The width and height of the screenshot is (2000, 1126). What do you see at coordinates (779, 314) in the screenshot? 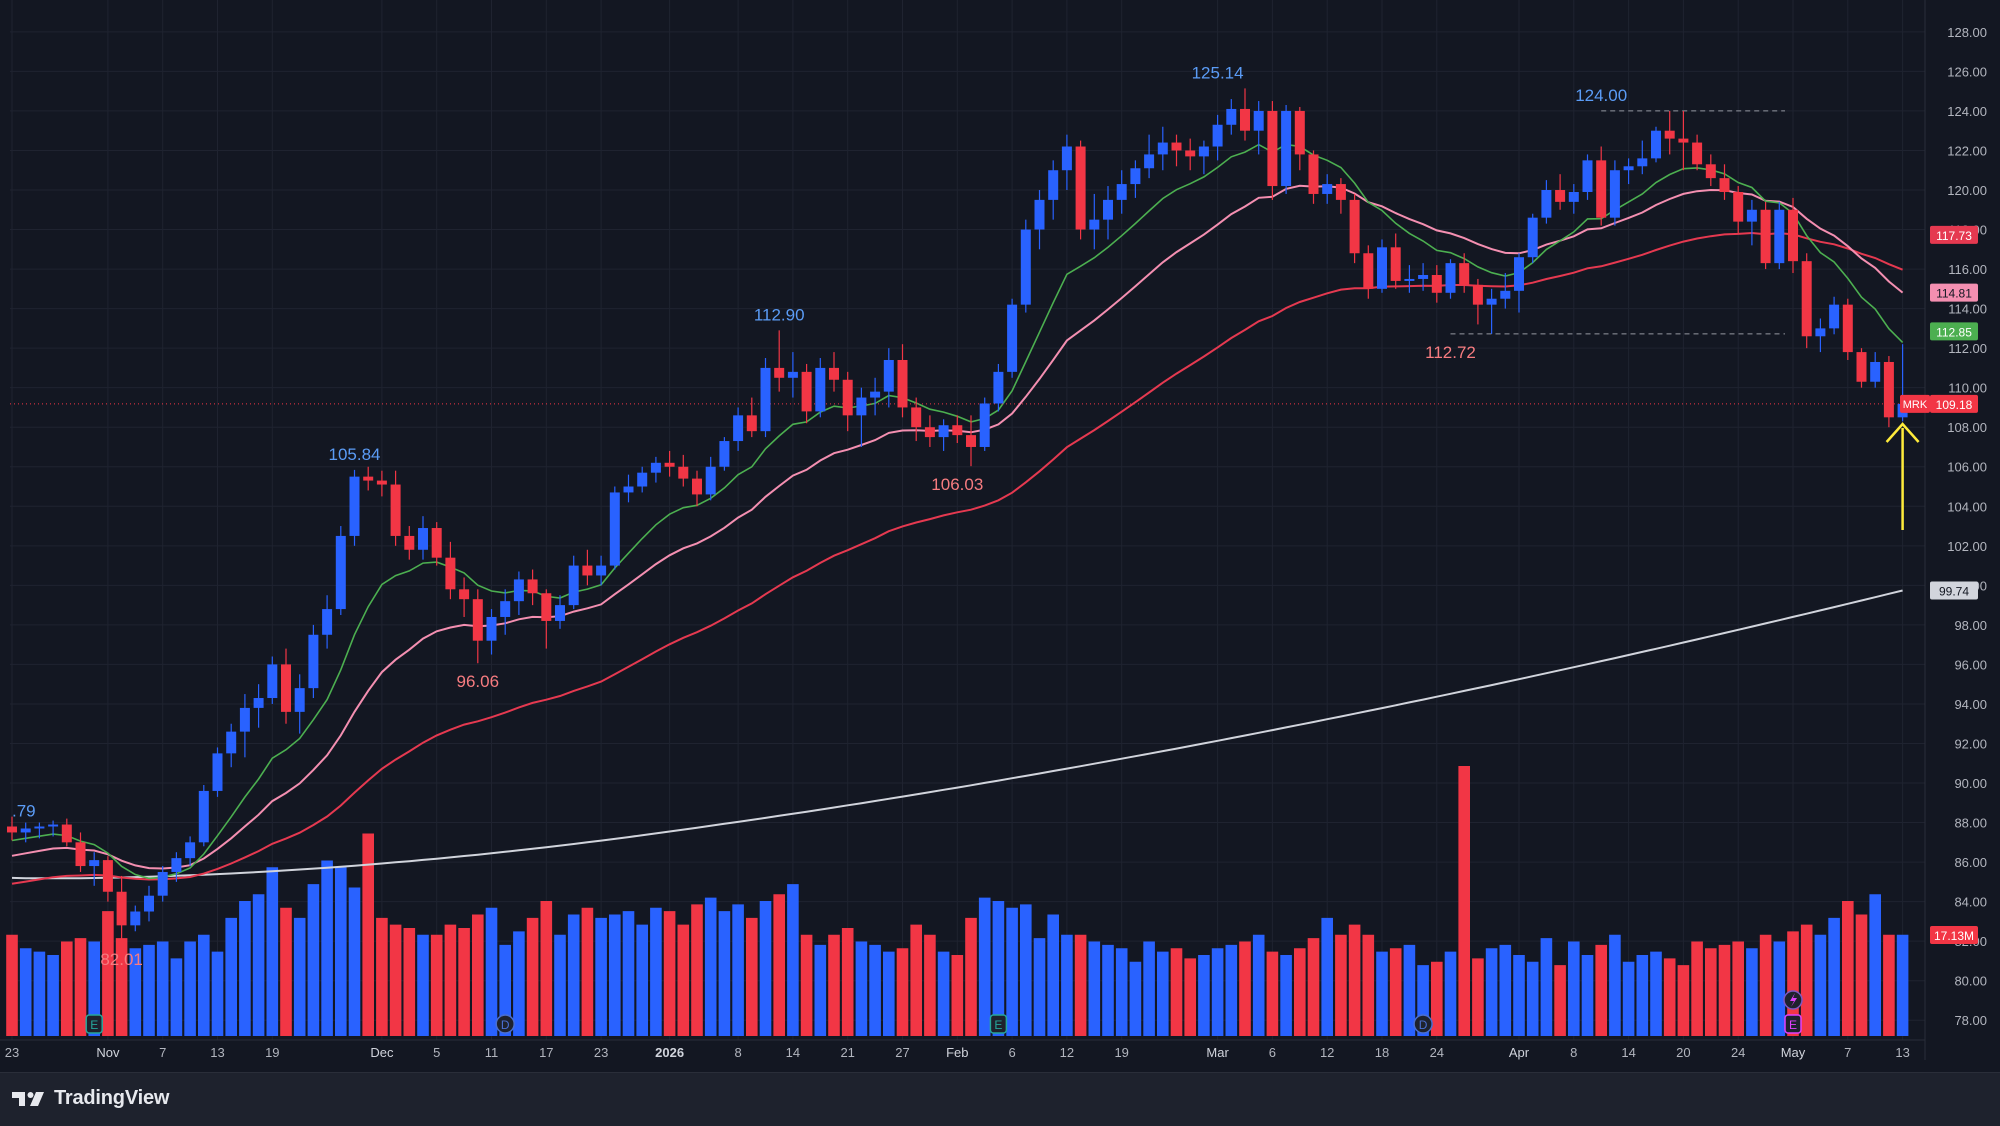
I see `price-annotation-label: 112.90` at bounding box center [779, 314].